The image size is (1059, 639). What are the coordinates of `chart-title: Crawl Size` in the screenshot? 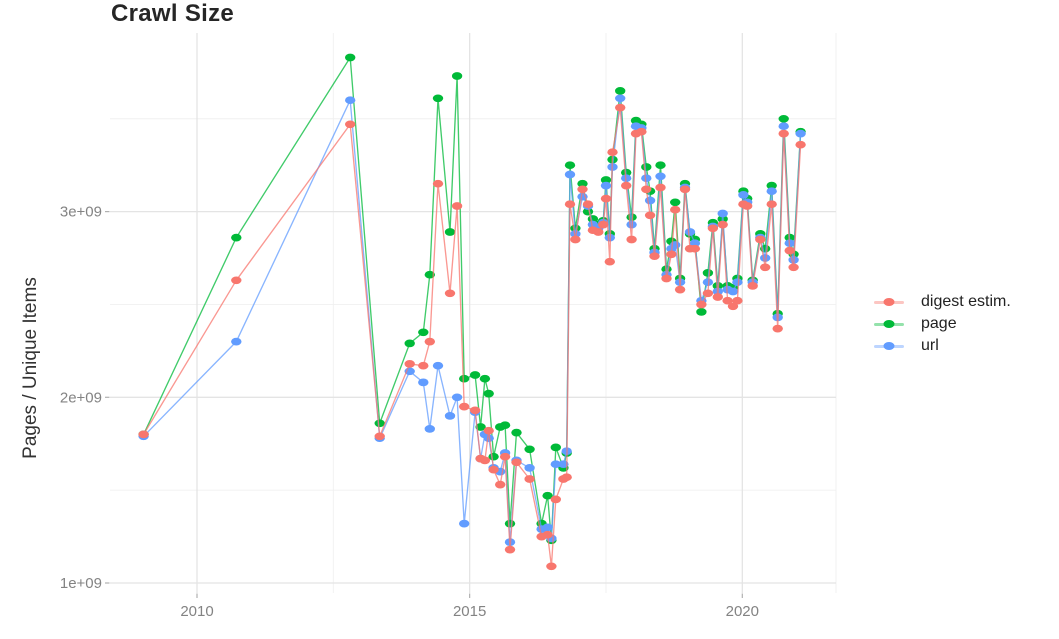 It's located at (173, 13).